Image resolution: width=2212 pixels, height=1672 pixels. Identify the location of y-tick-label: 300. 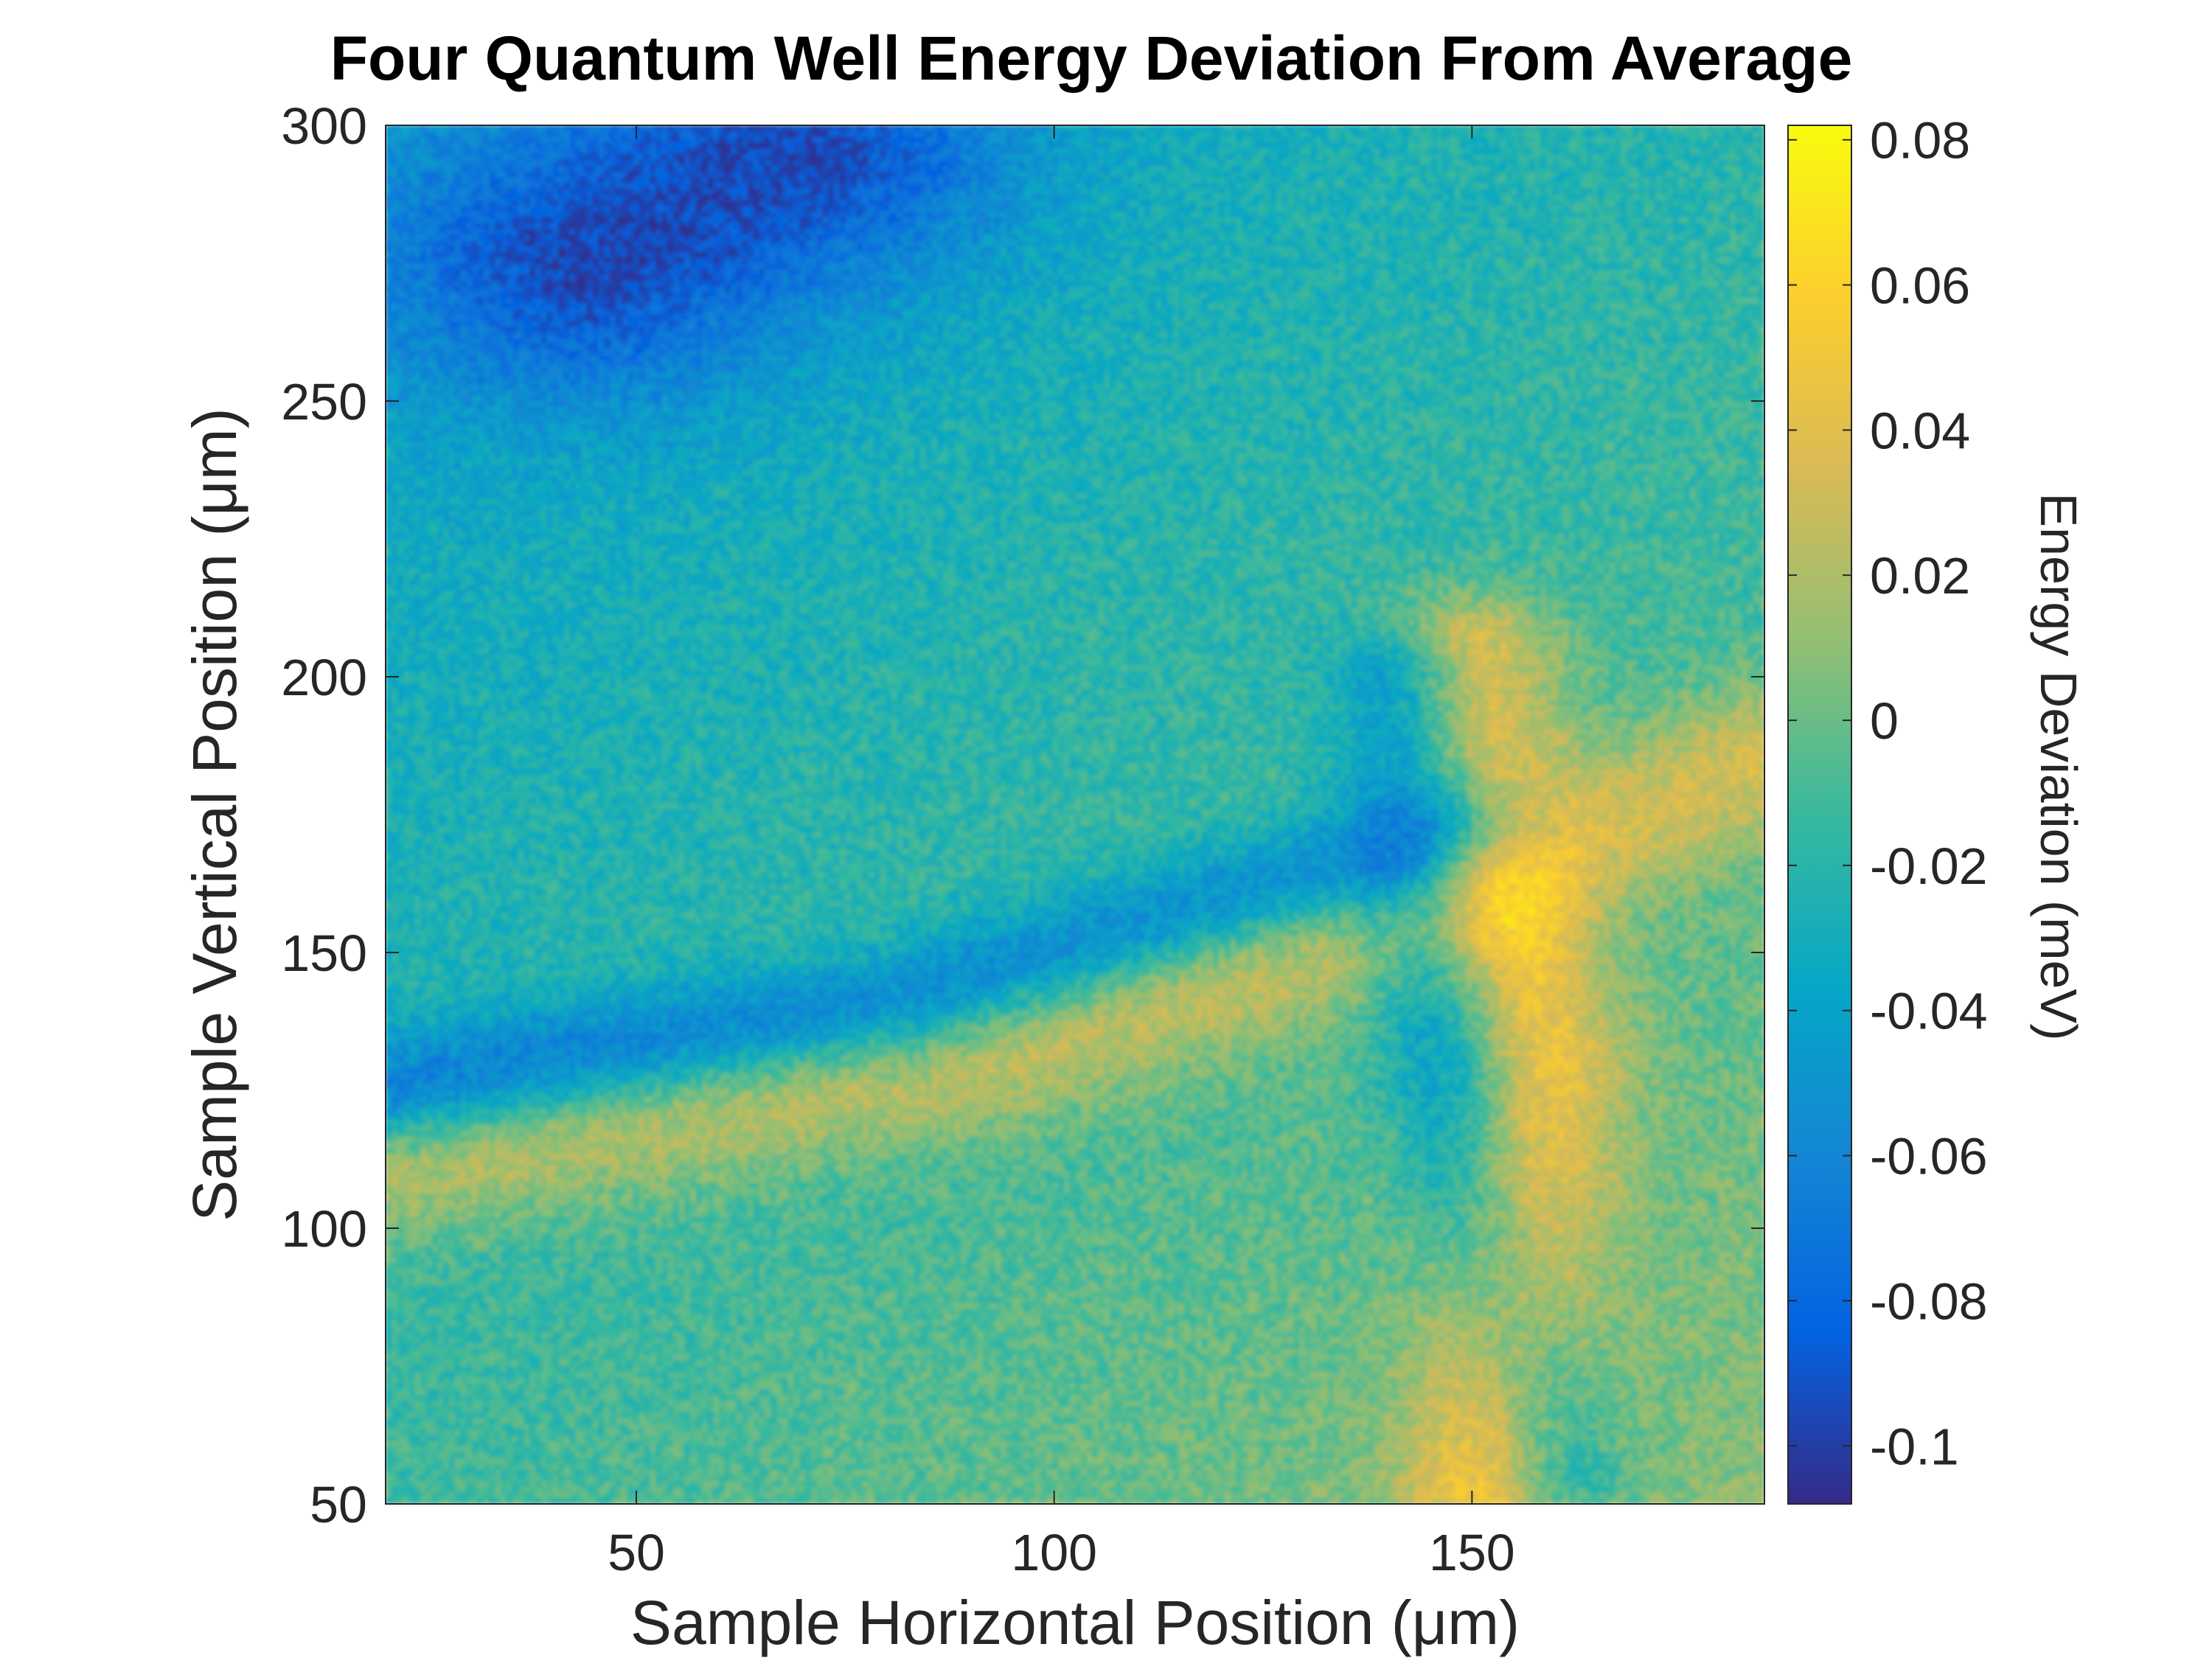
(324, 126).